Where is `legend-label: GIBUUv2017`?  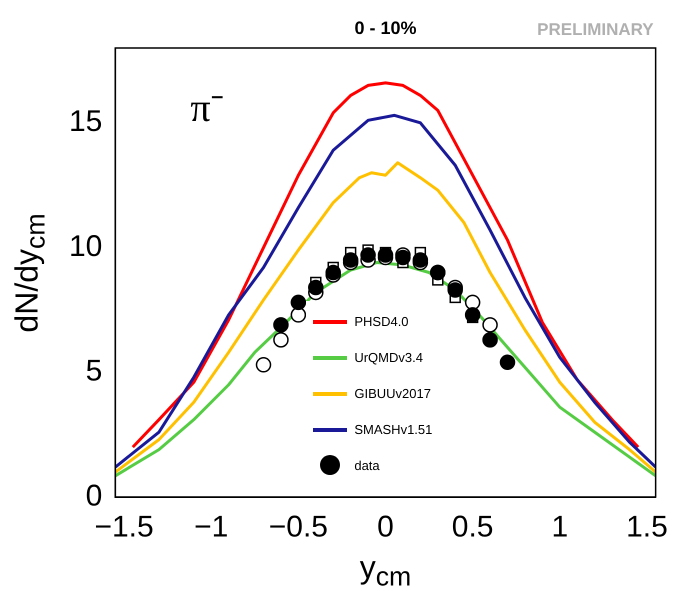
legend-label: GIBUUv2017 is located at coordinates (392, 393).